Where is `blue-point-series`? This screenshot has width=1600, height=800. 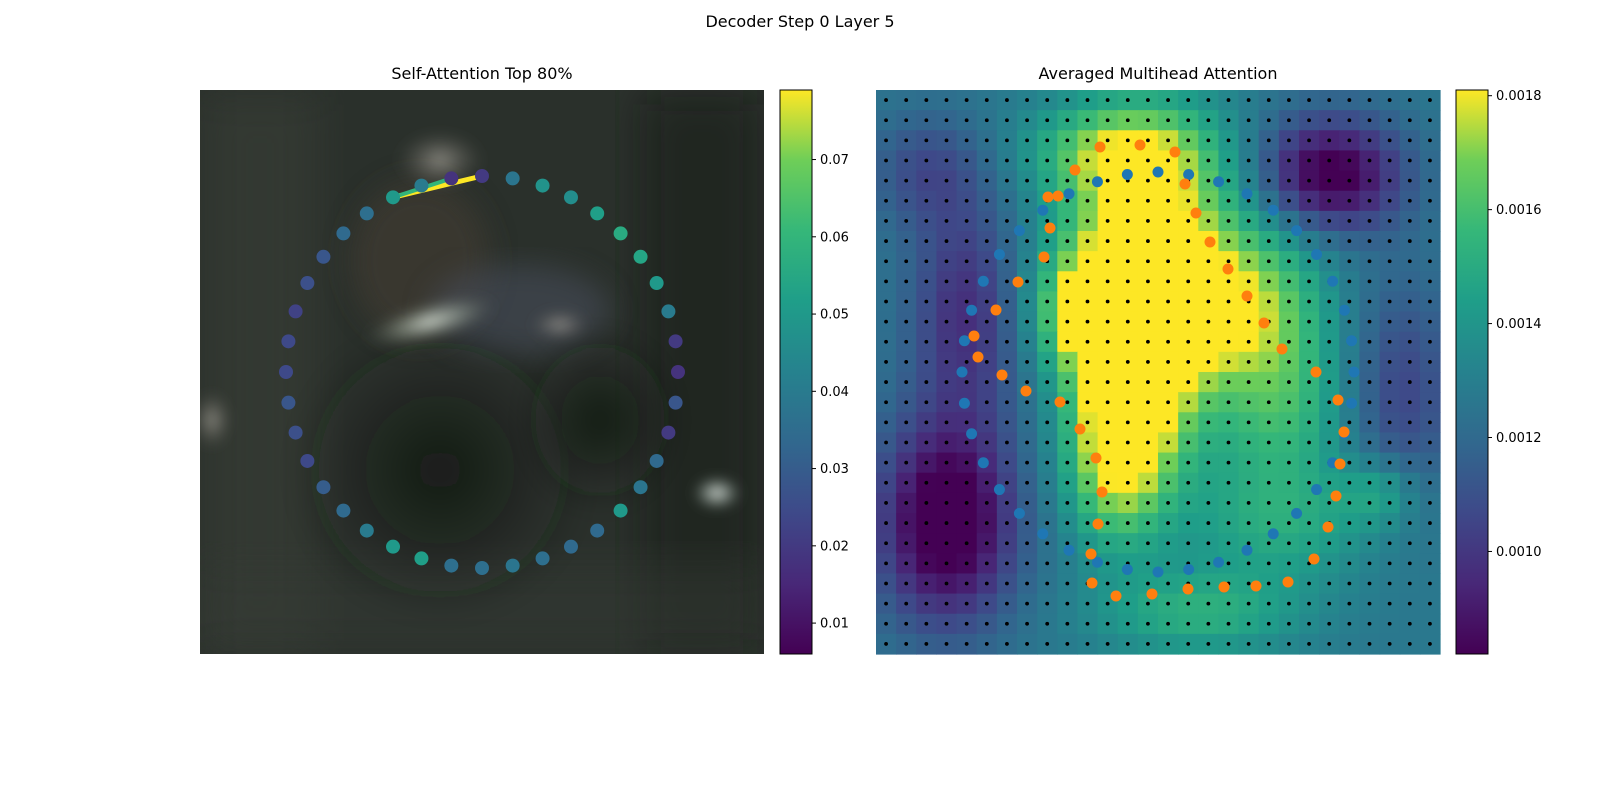
blue-point-series is located at coordinates (1158, 372).